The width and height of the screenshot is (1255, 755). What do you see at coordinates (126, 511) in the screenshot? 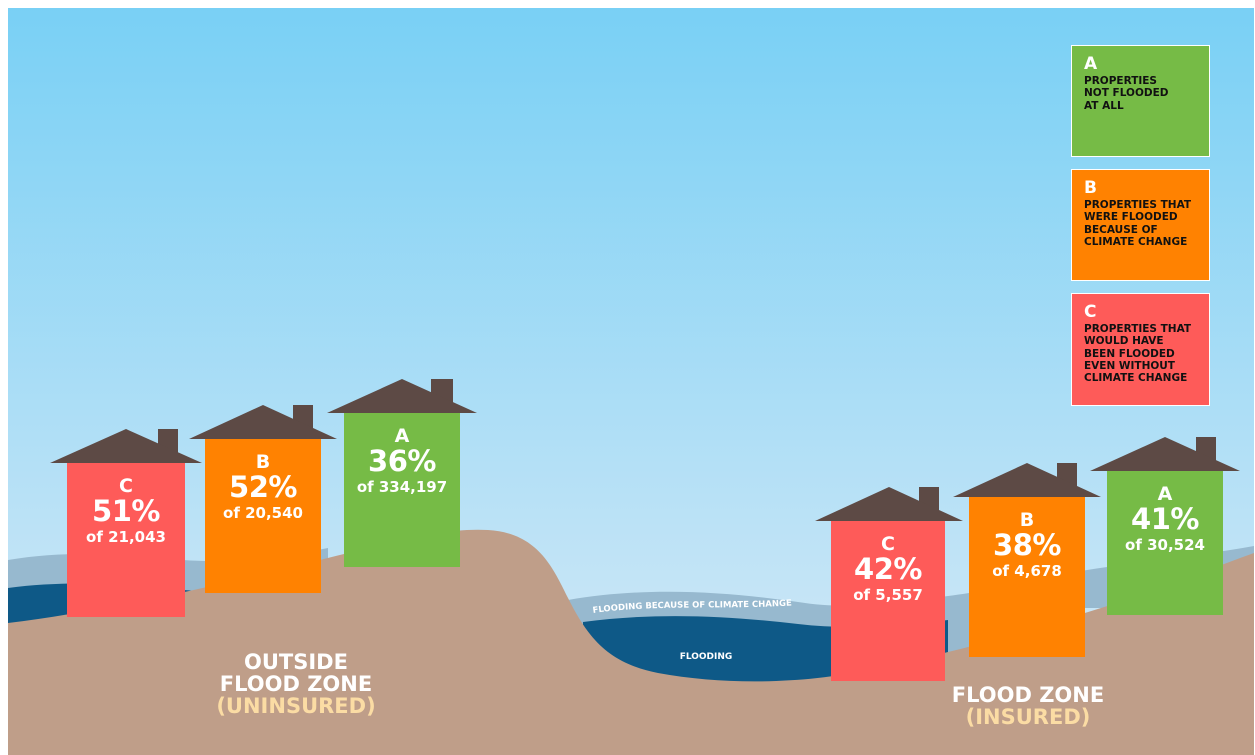
I see `house-percent: 51%` at bounding box center [126, 511].